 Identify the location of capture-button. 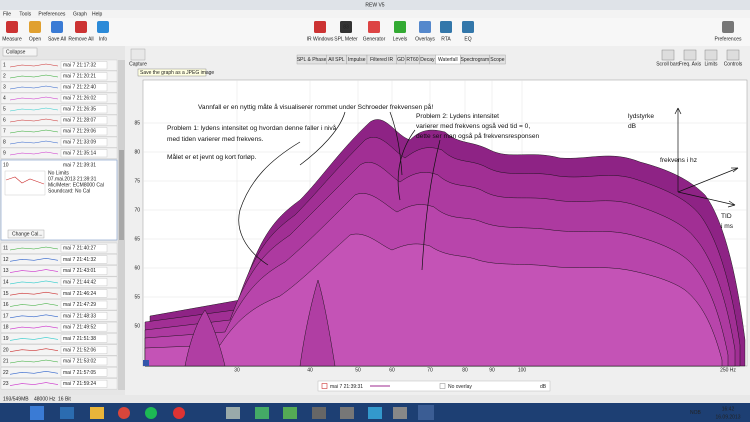
(138, 54).